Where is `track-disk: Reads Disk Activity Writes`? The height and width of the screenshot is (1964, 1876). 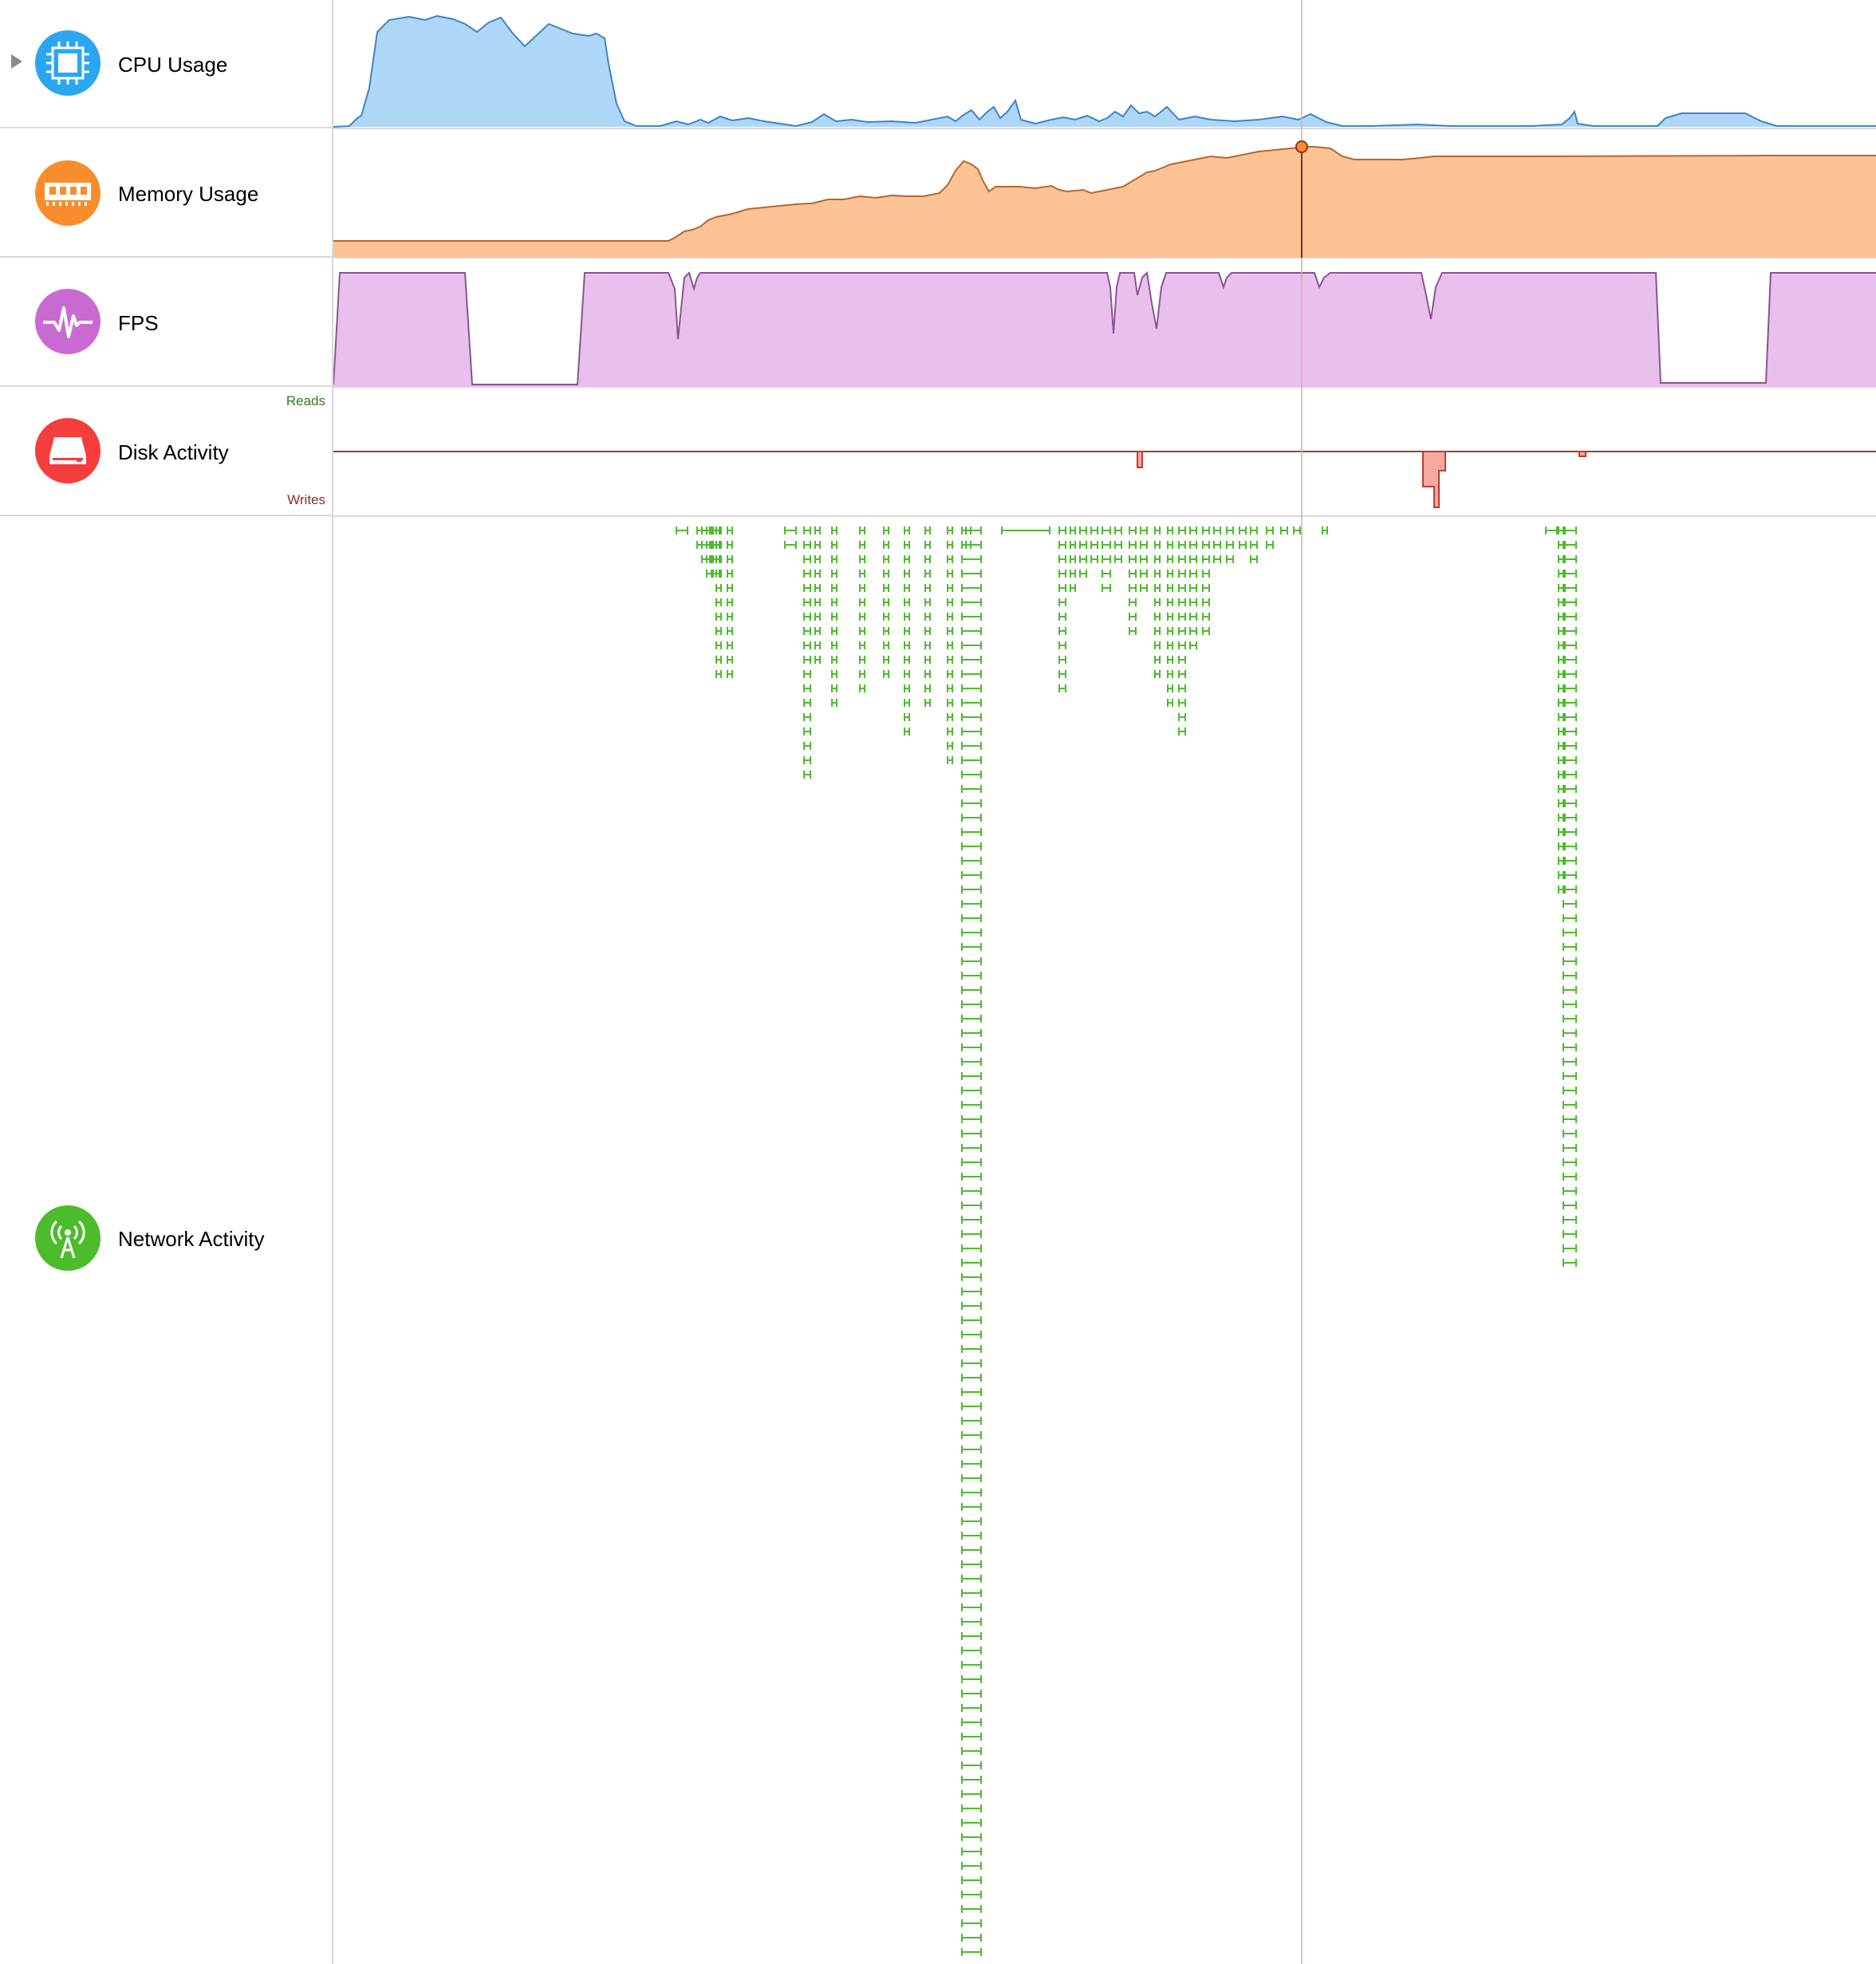
track-disk: Reads Disk Activity Writes is located at coordinates (167, 451).